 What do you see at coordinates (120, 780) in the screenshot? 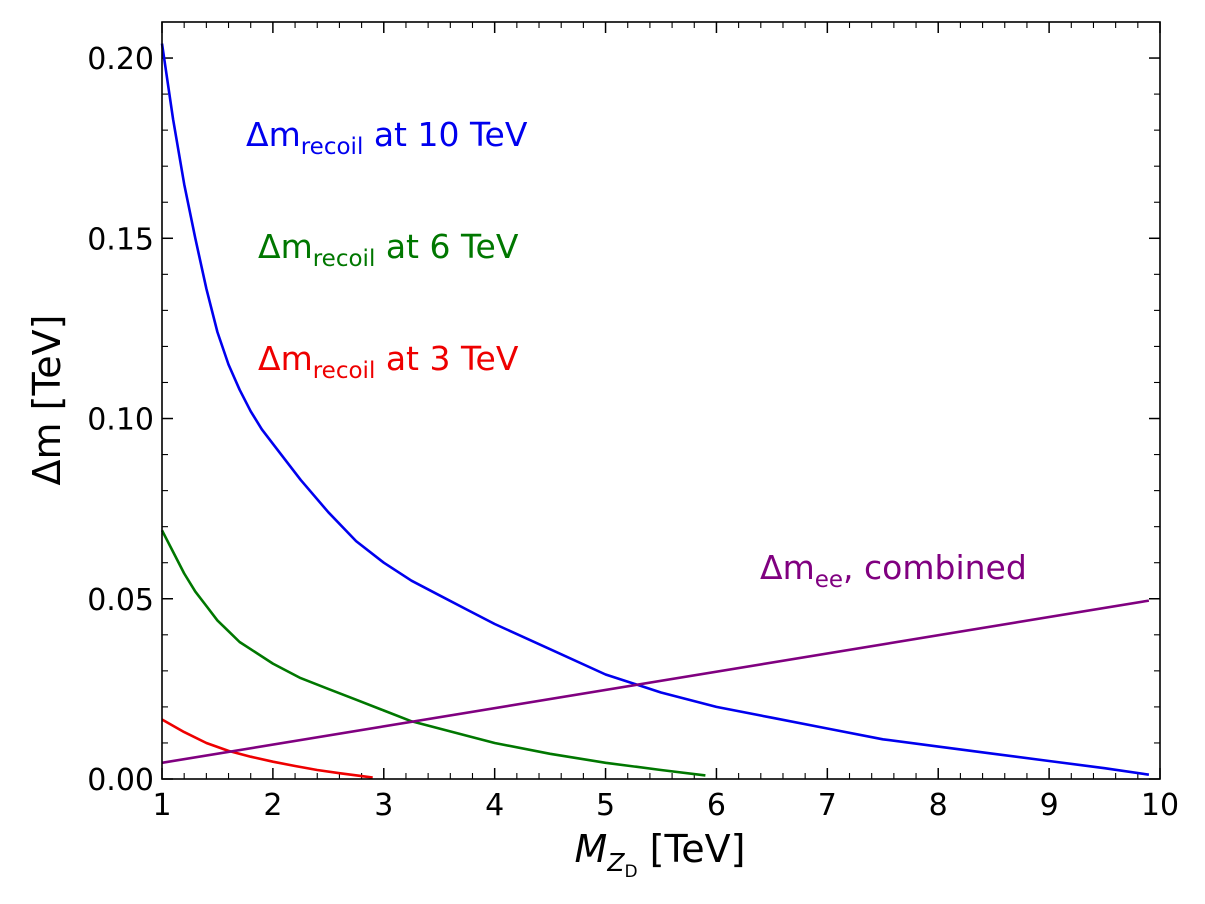
I see `y-tick-label: 0.00` at bounding box center [120, 780].